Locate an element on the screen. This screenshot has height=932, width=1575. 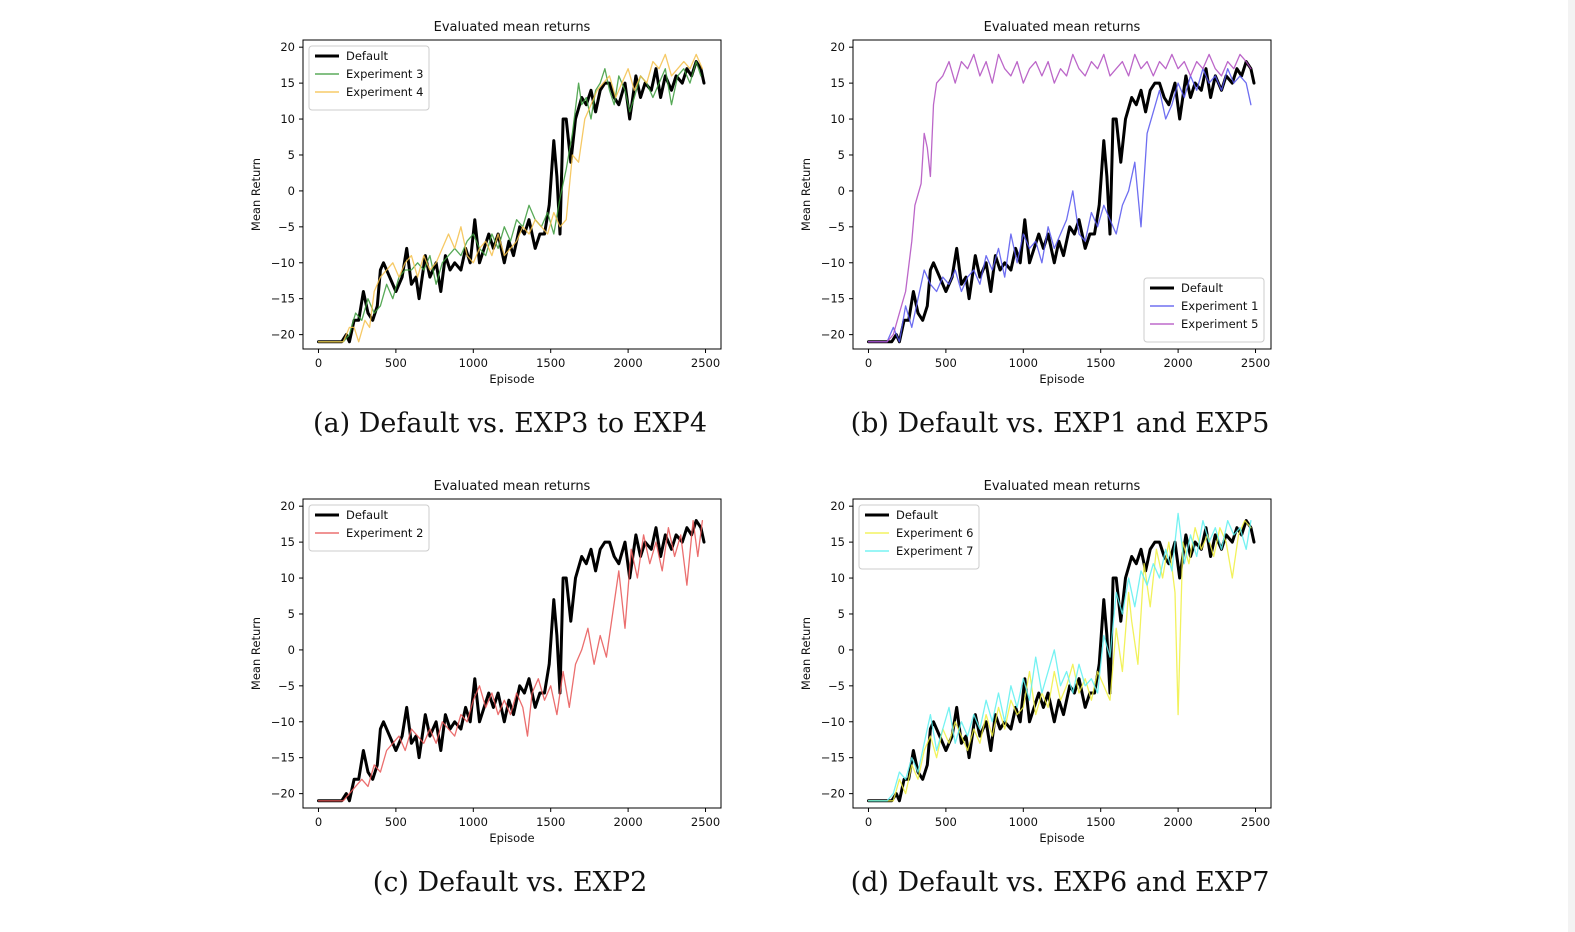
chart0-ytick-label-10: 10 is located at coordinates (287, 119).